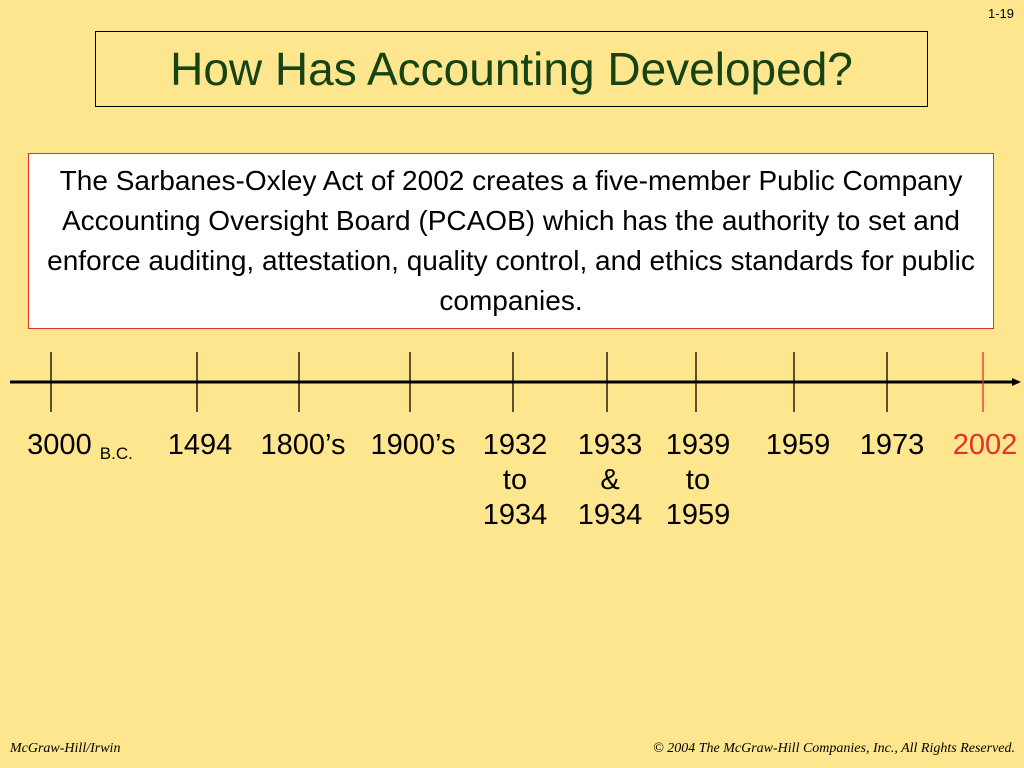 Image resolution: width=1024 pixels, height=768 pixels. I want to click on timeline-label-line: 1973, so click(892, 445).